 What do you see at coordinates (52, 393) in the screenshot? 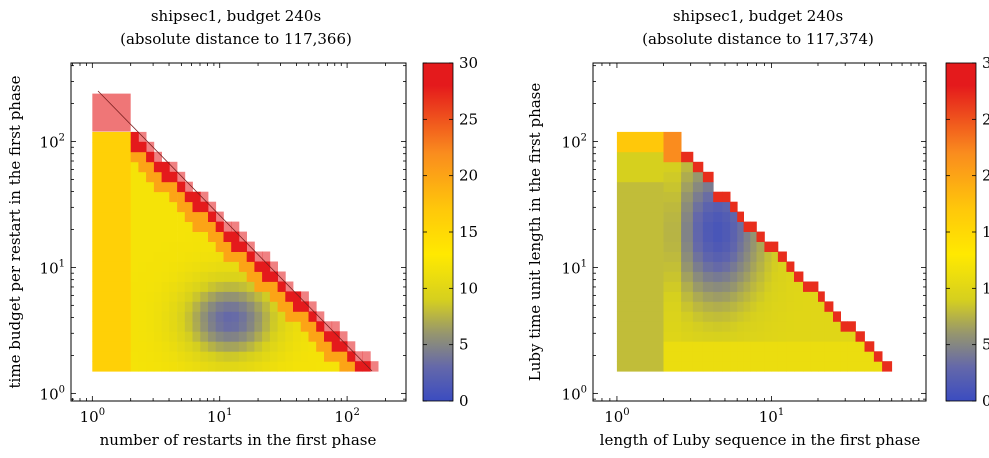
I see `tick-label: 10⁰` at bounding box center [52, 393].